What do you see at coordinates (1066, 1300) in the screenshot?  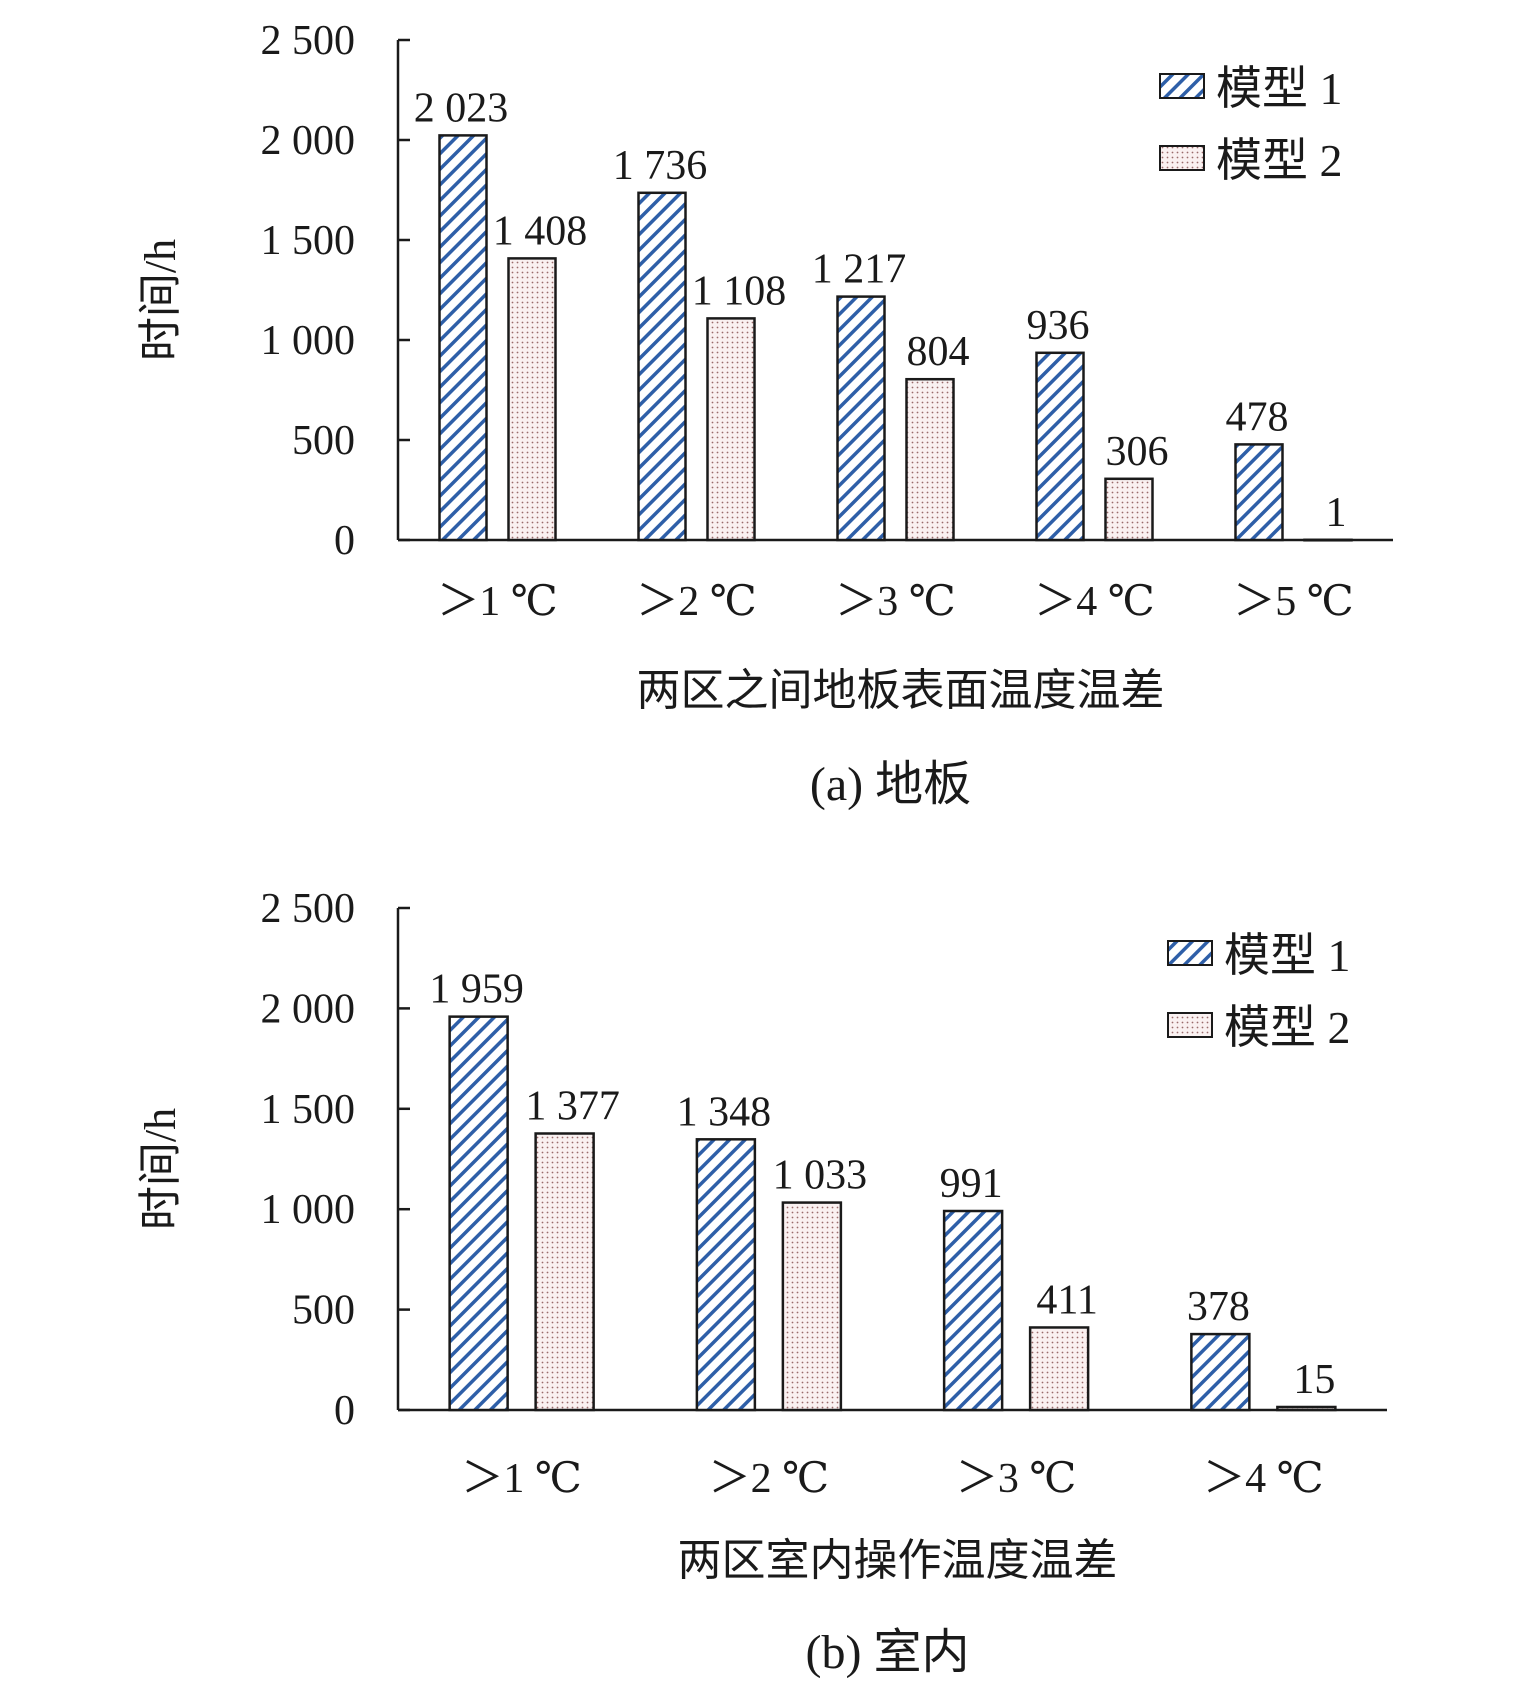 I see `data-label-series2-3: 411` at bounding box center [1066, 1300].